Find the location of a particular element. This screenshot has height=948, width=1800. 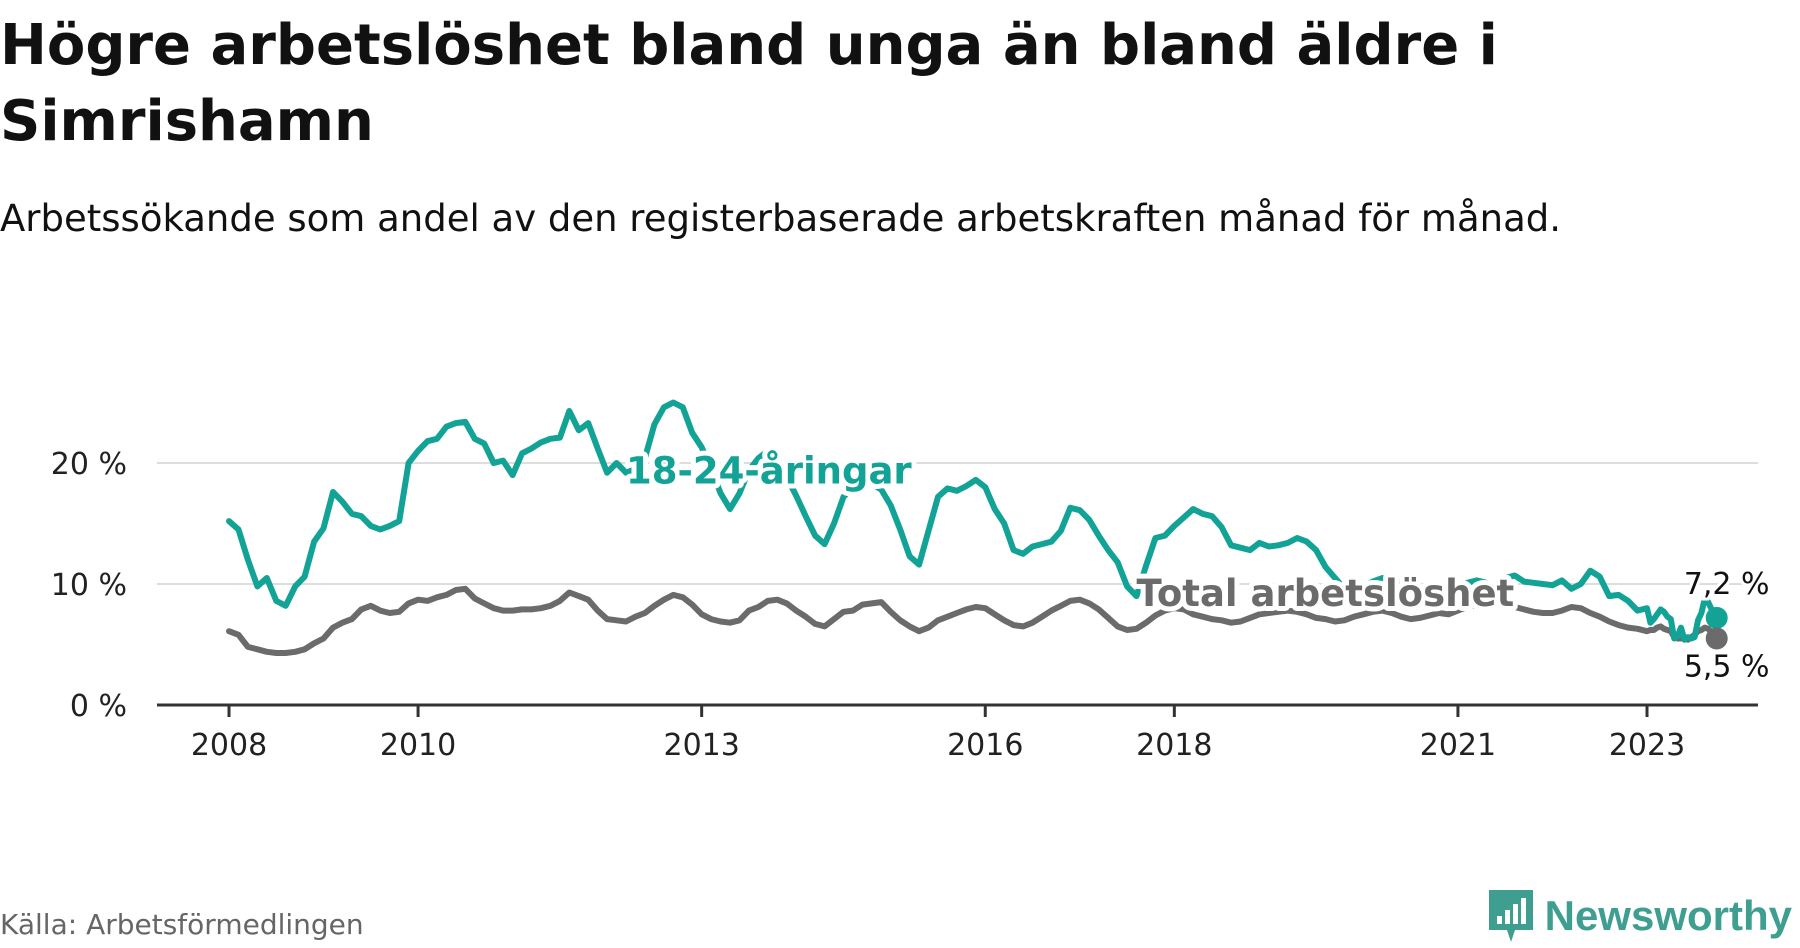

x-tick-label: 2018 is located at coordinates (1174, 745).